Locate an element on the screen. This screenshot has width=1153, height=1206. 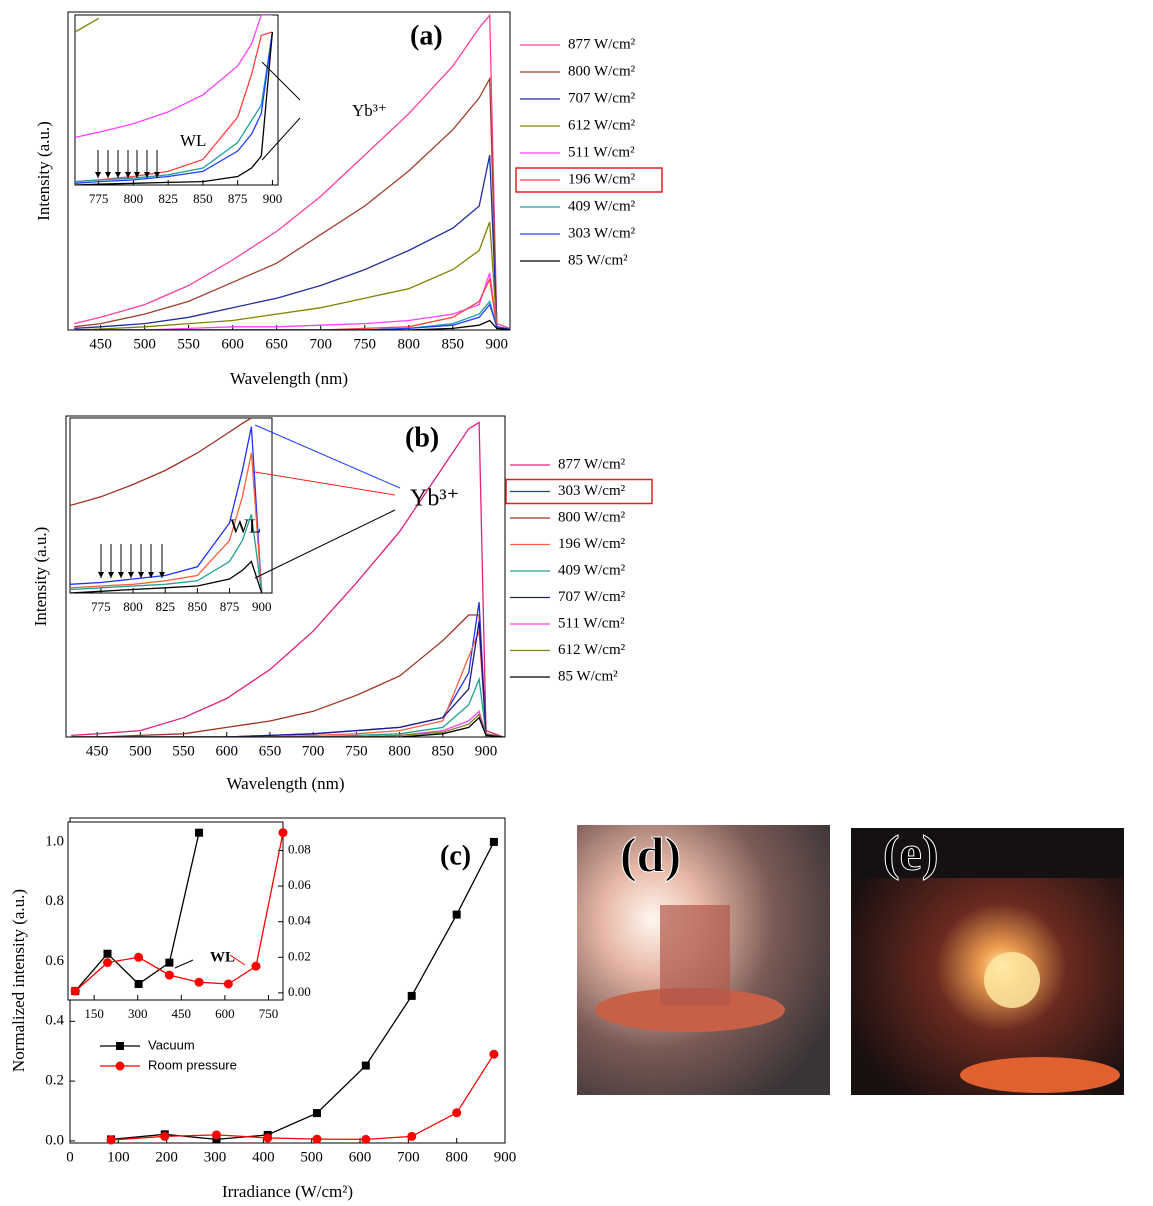
x-tick-label: 300 is located at coordinates (138, 1013).